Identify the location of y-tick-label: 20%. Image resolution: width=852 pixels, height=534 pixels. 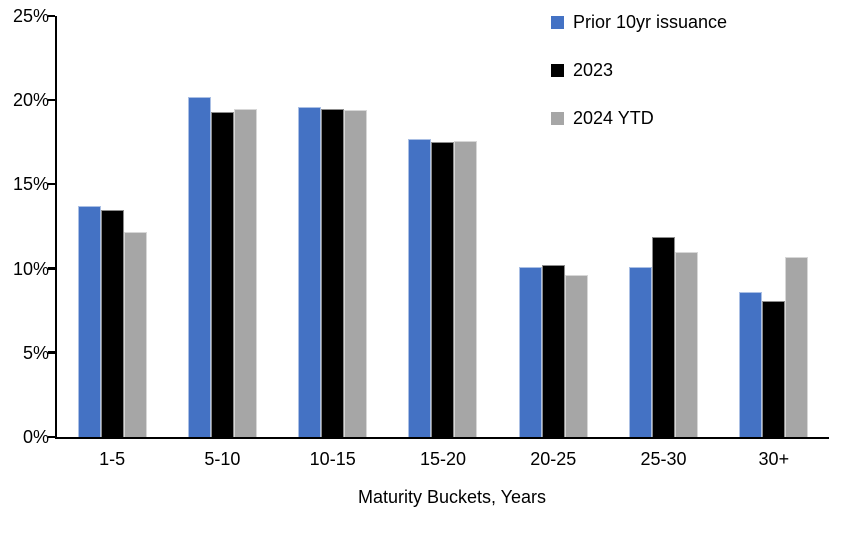
(30, 100).